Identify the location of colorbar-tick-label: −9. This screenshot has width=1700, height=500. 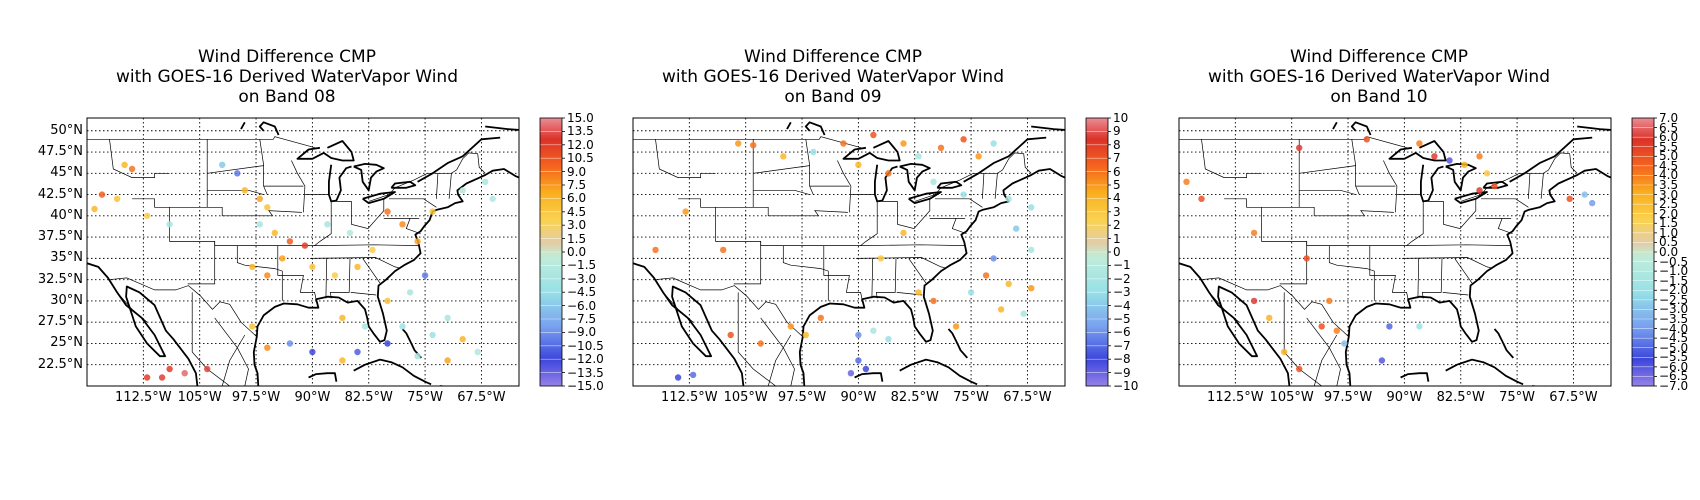
(1122, 372).